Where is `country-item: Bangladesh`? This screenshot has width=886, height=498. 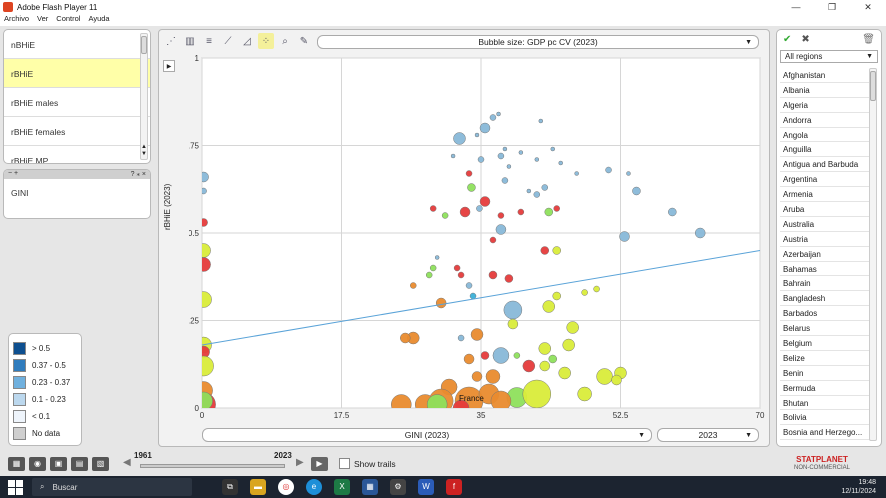
country-item: Bangladesh is located at coordinates (825, 299).